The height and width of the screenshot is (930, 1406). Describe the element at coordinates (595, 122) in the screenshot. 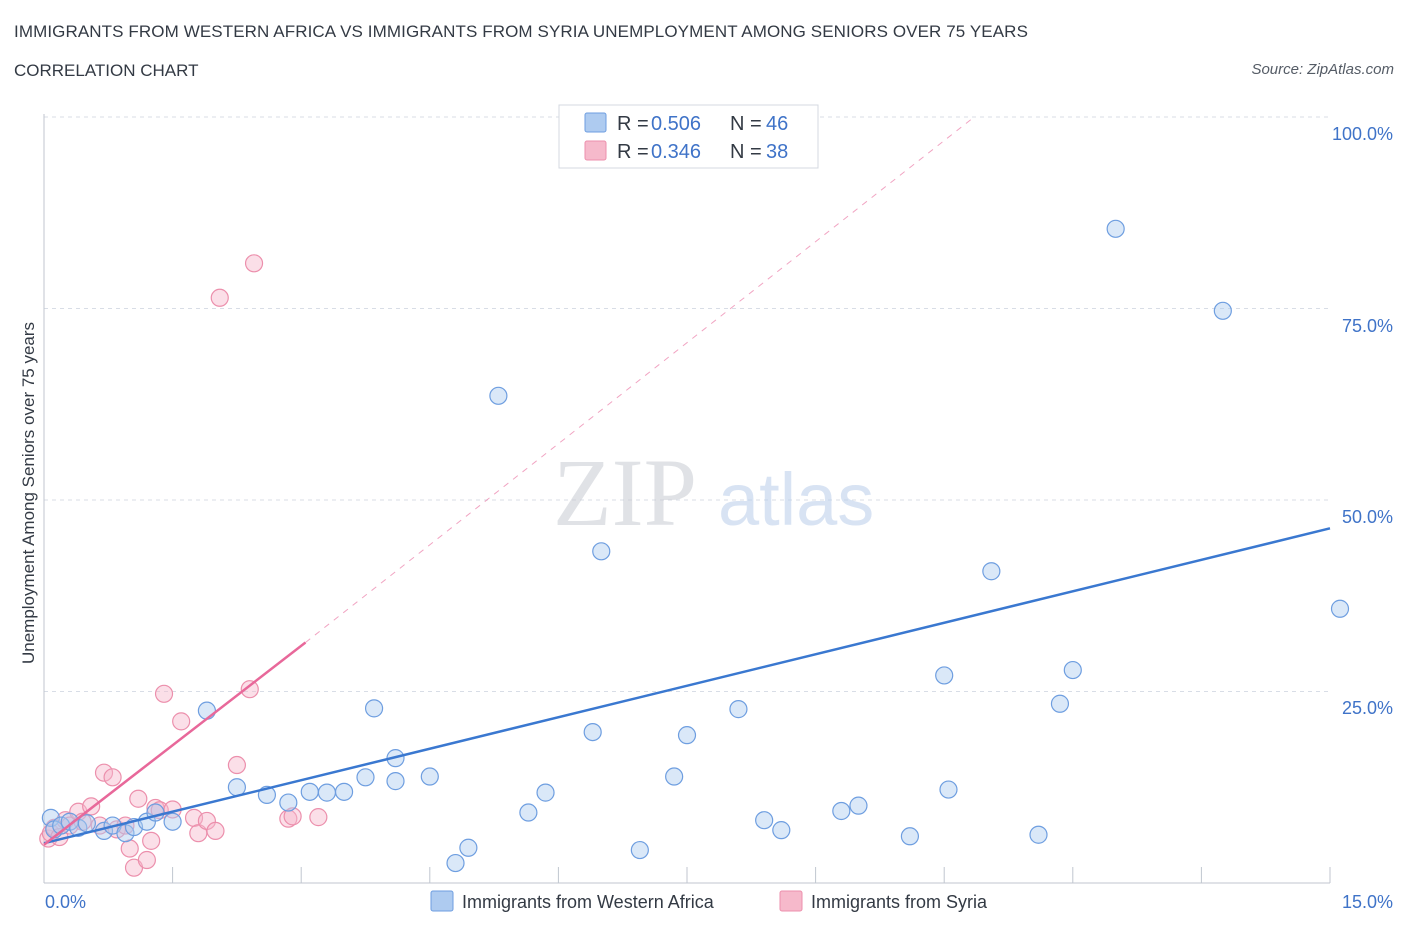

I see `legend-swatch-blue` at that location.